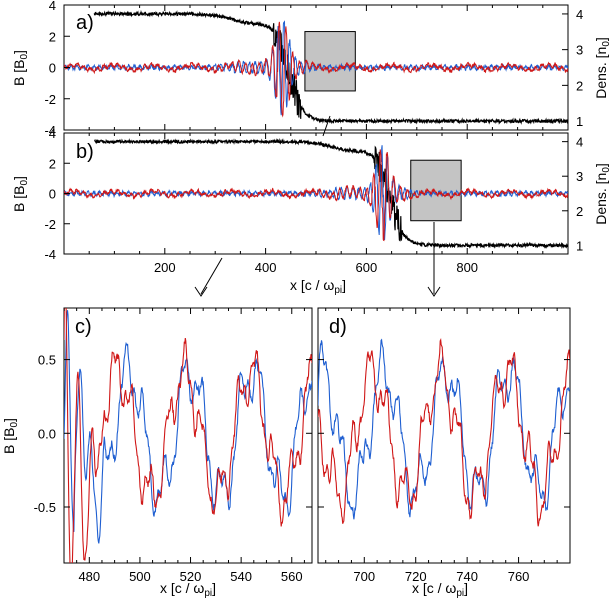 The height and width of the screenshot is (601, 616). Describe the element at coordinates (20, 68) in the screenshot. I see `panel-a-ylabel: B [B0]` at that location.